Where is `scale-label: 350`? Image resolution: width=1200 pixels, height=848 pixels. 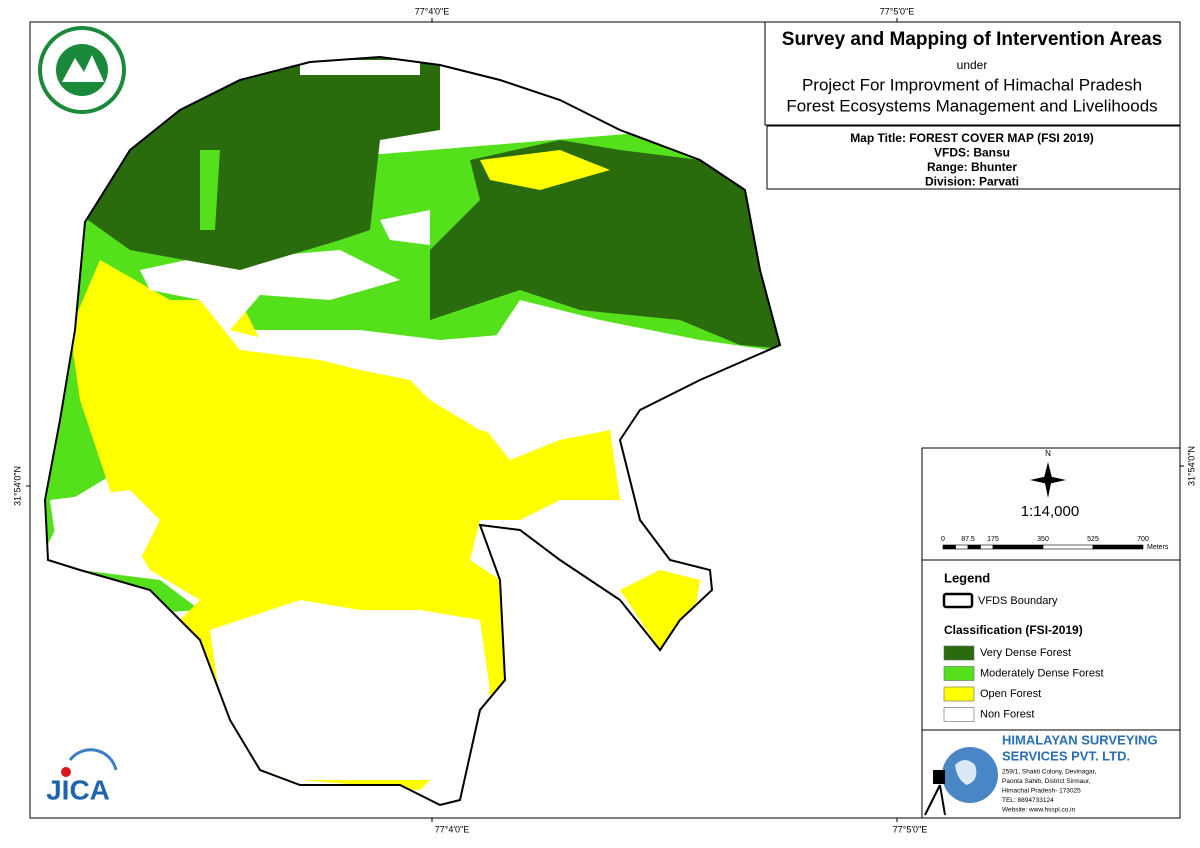
scale-label: 350 is located at coordinates (1043, 539).